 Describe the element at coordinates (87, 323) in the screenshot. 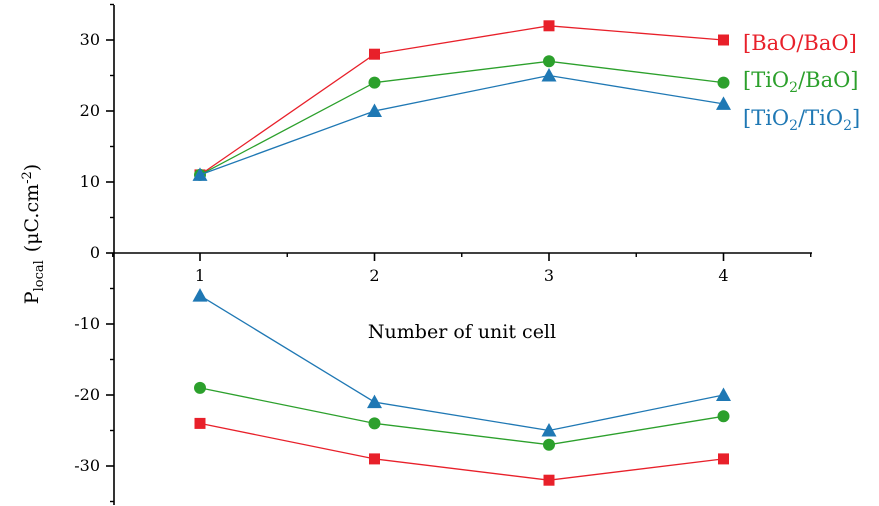

I see `y-tick-label: -10` at that location.